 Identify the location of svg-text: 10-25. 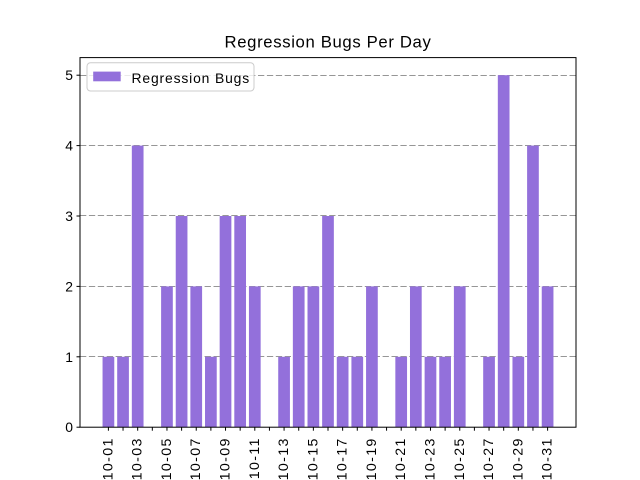
(460, 458).